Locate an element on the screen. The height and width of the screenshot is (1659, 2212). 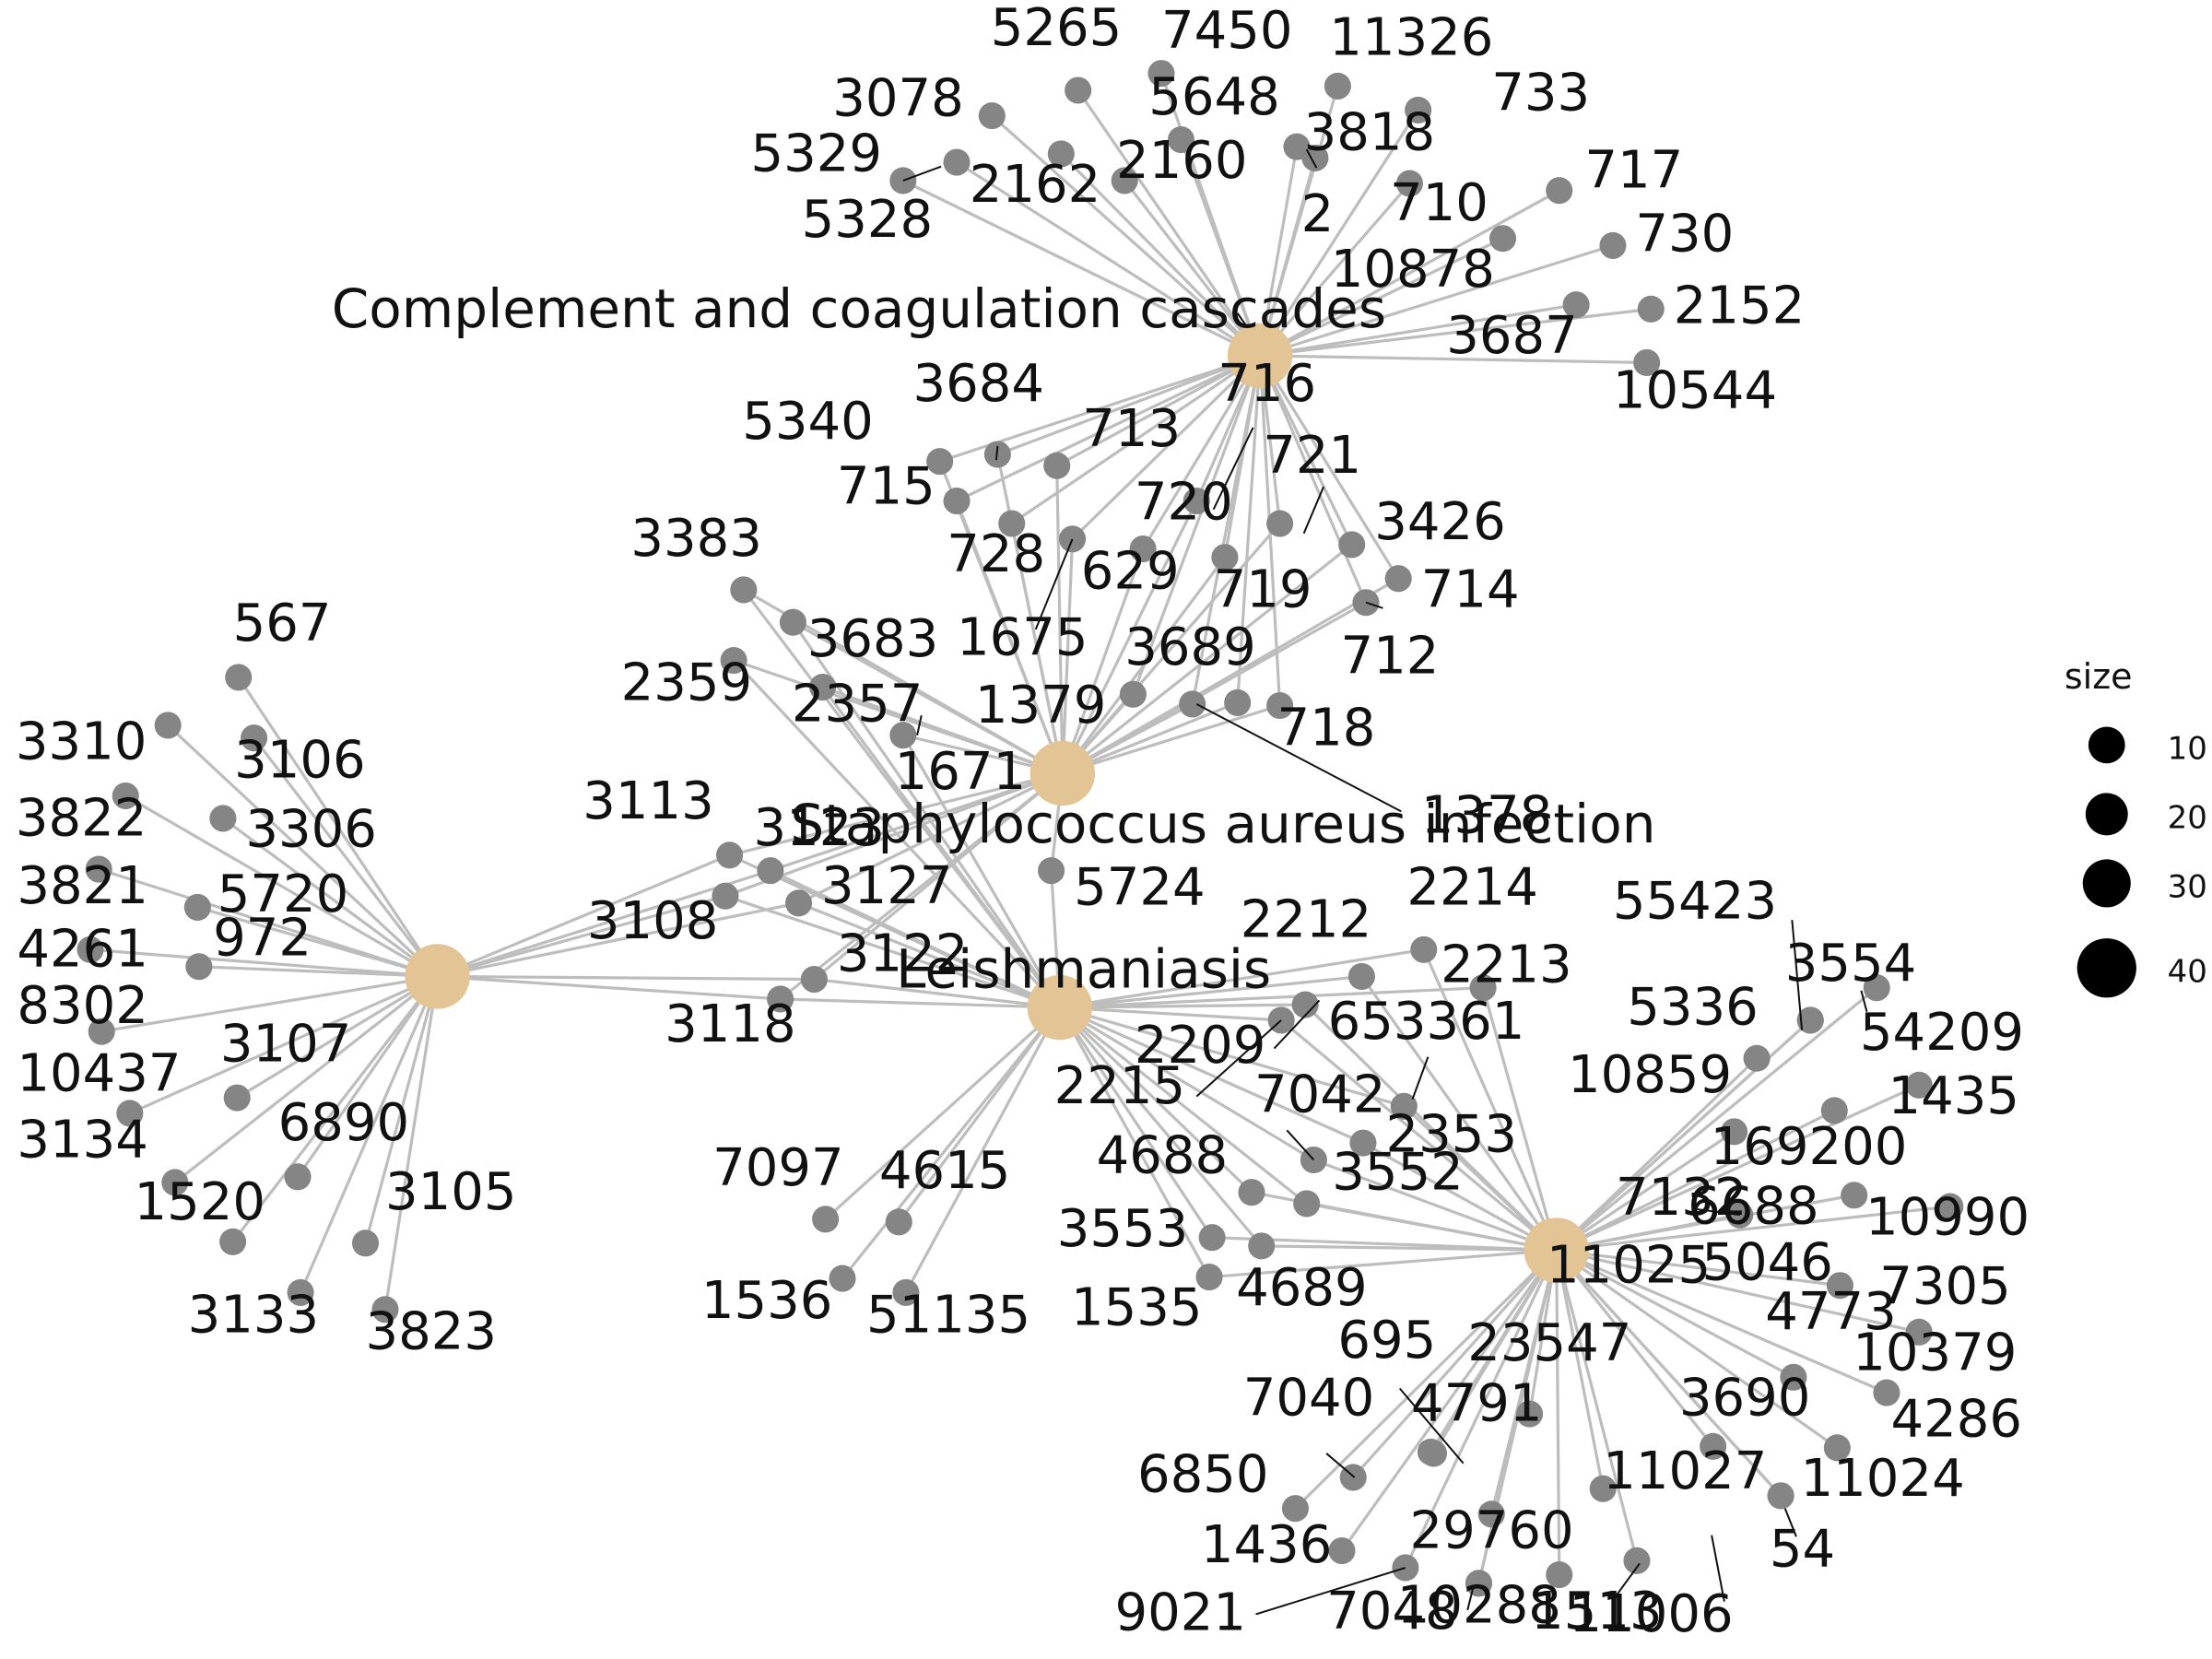
gene-label: 7097 is located at coordinates (778, 1168).